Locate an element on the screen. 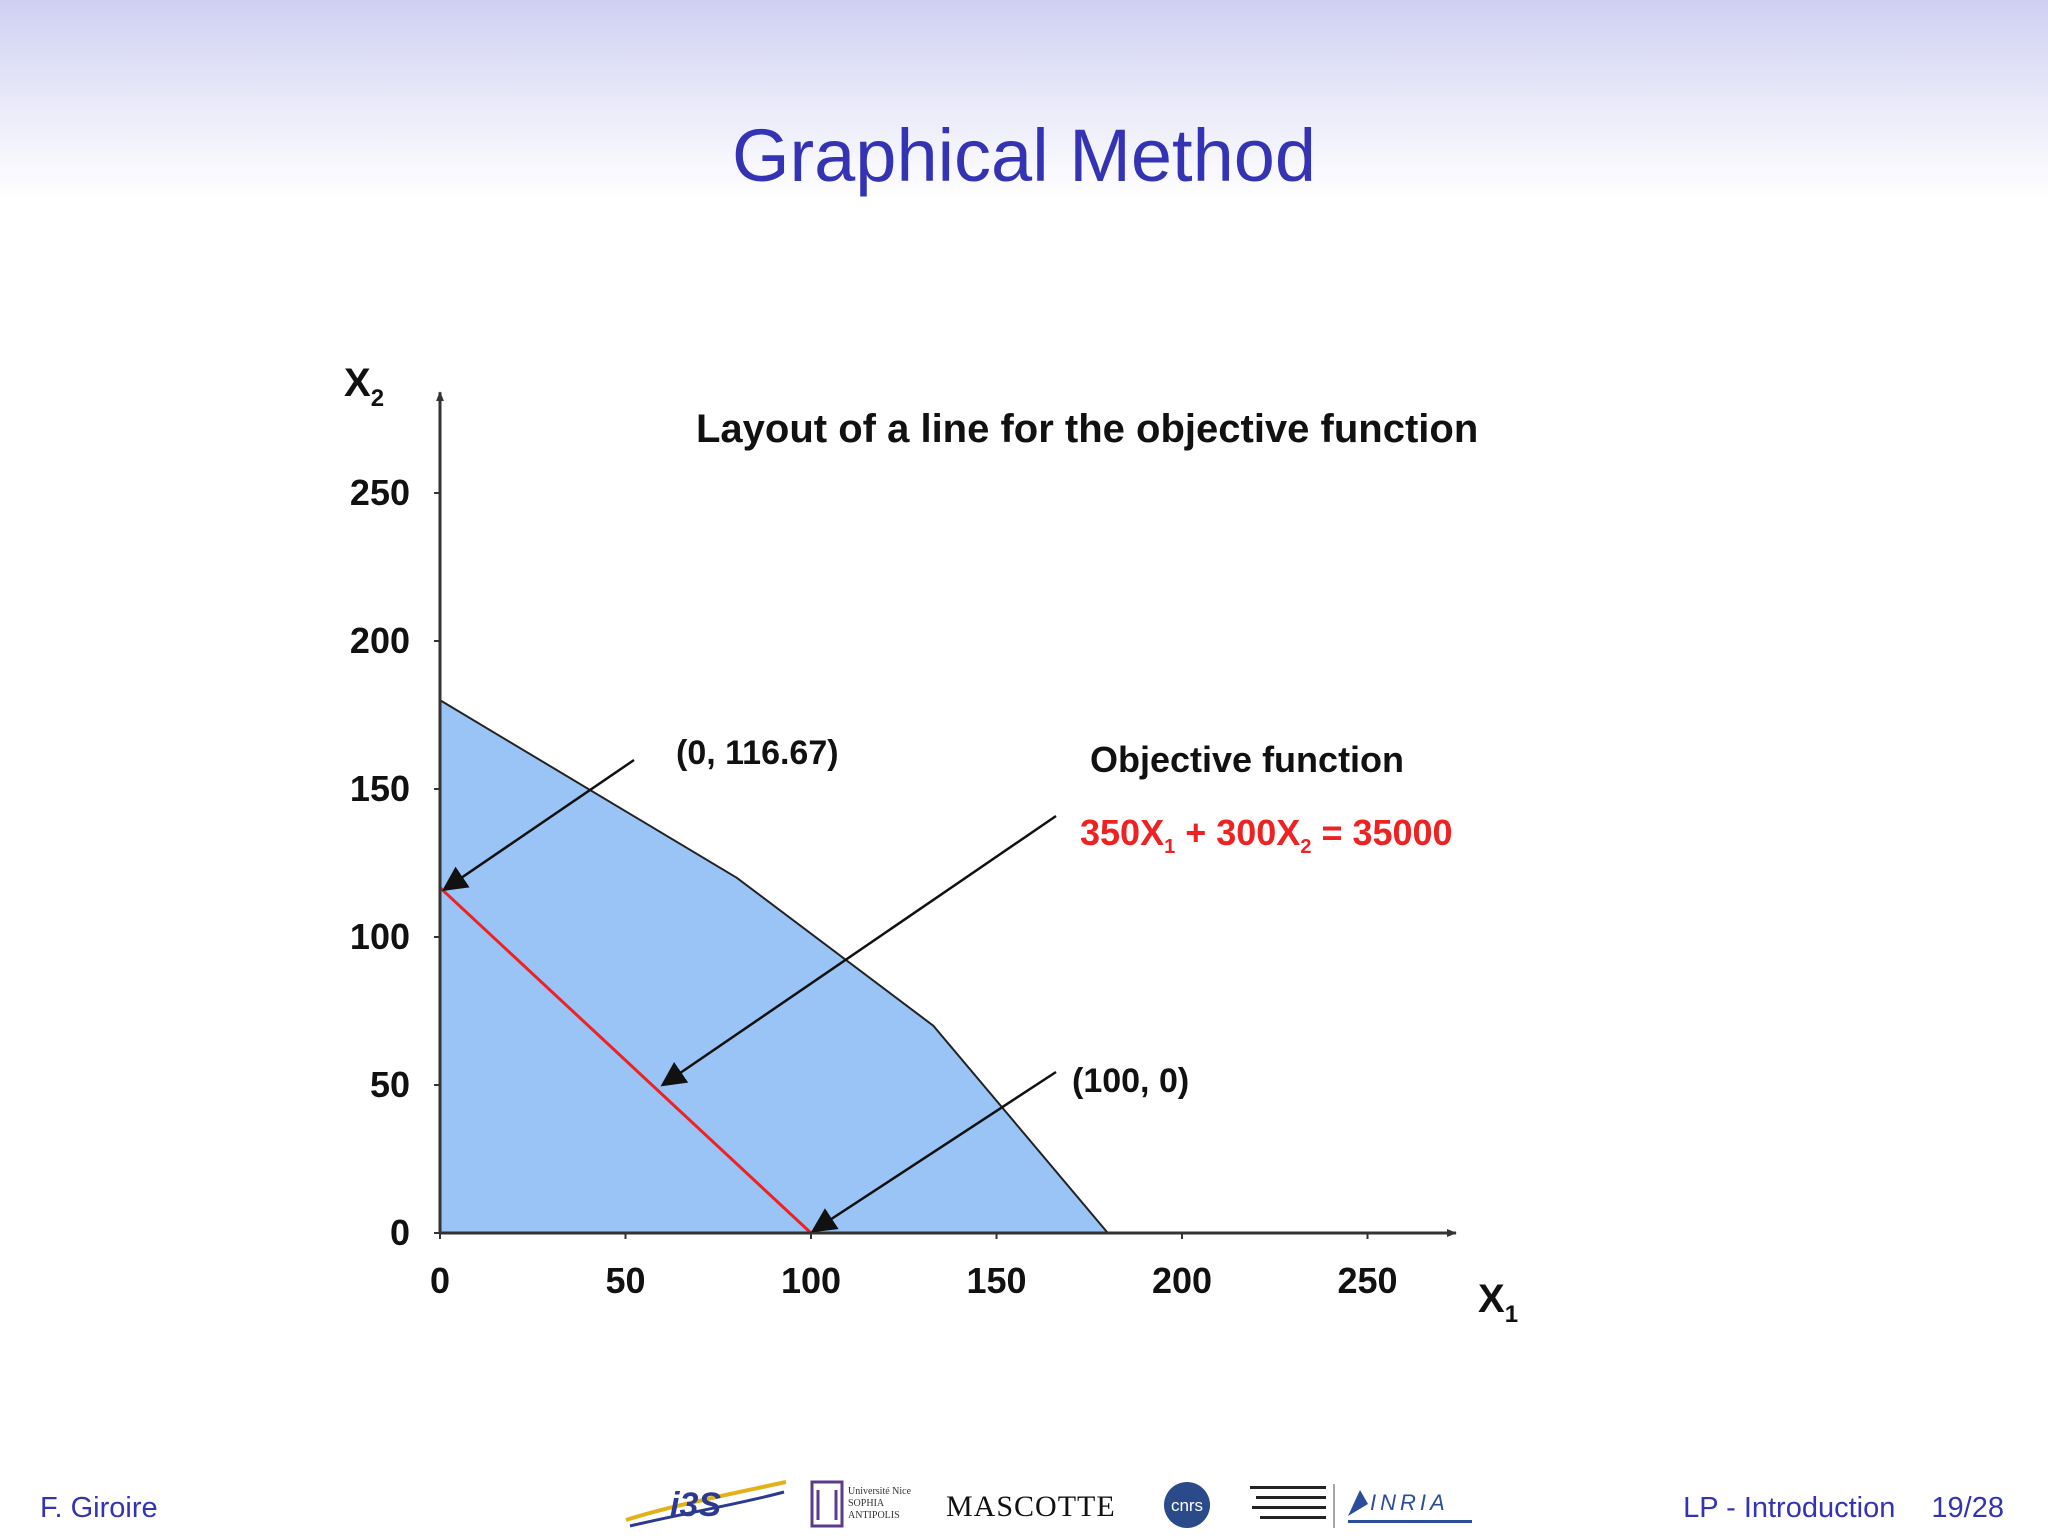  i3s-logo: i3S is located at coordinates (706, 1504).